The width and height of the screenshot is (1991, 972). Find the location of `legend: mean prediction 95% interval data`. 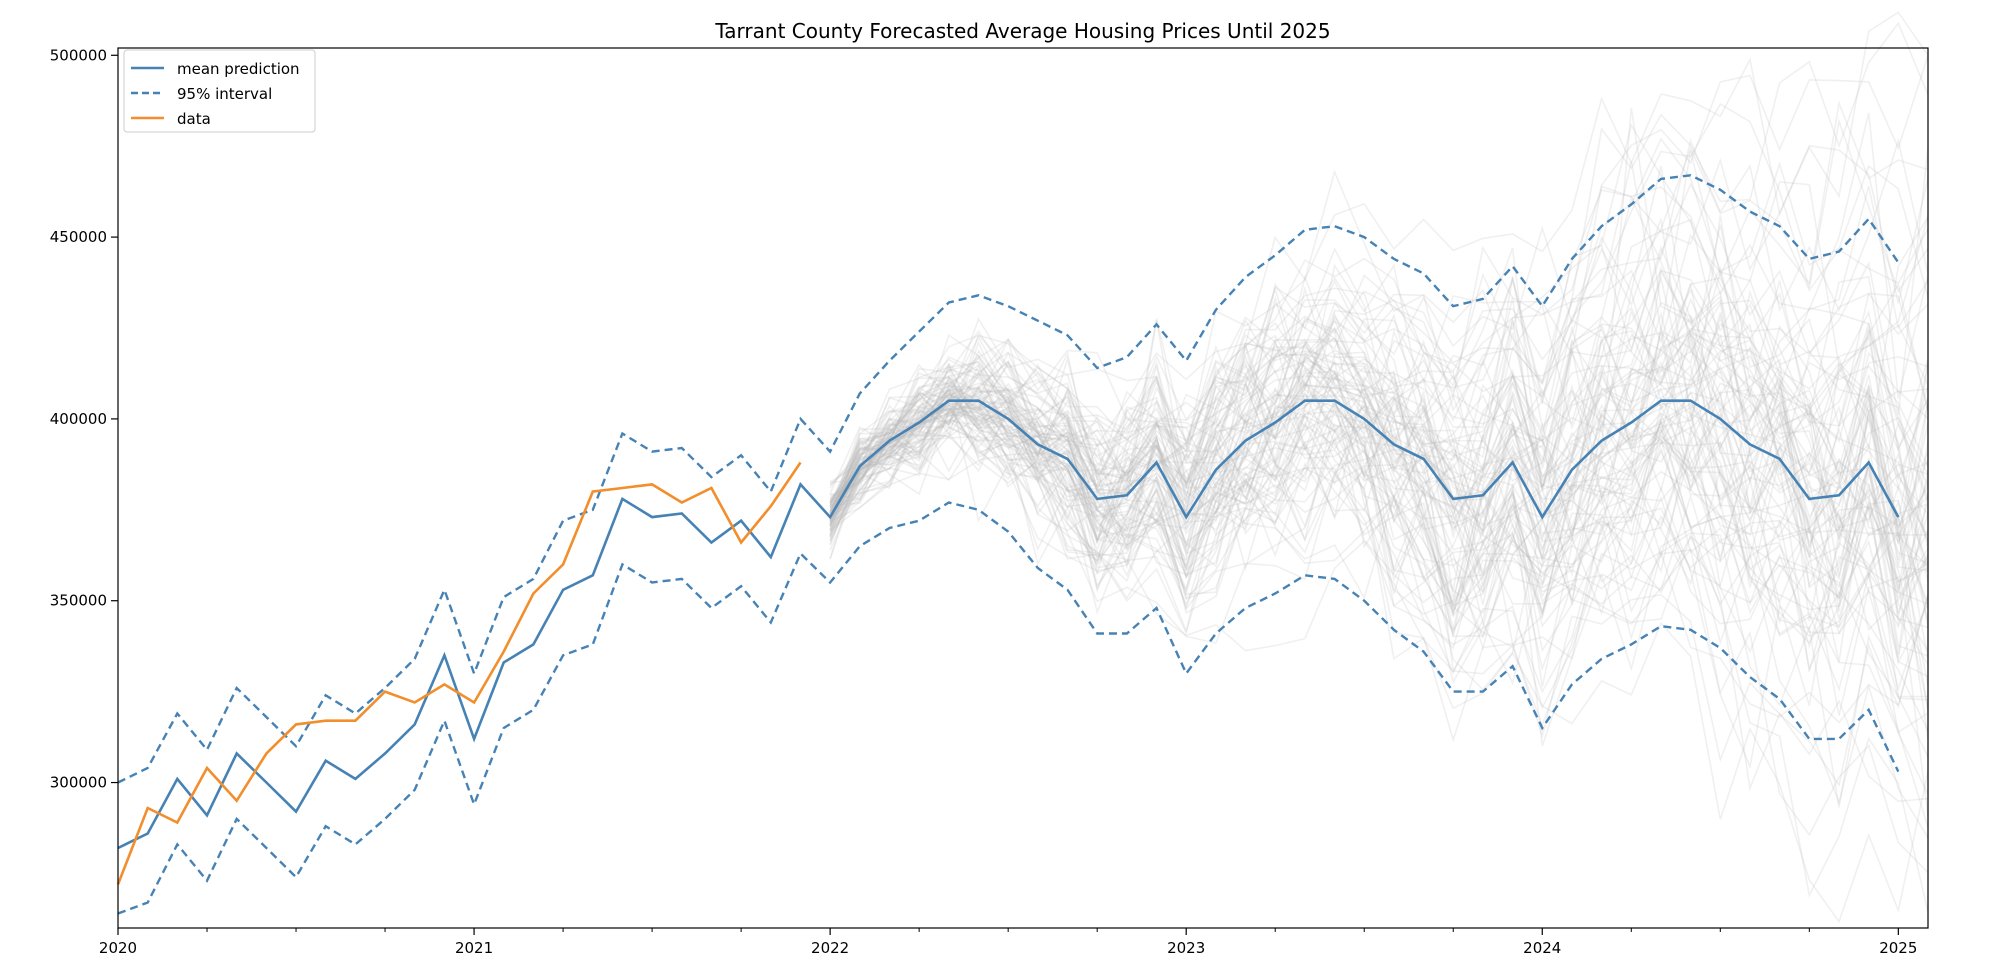

legend: mean prediction 95% interval data is located at coordinates (219, 91).